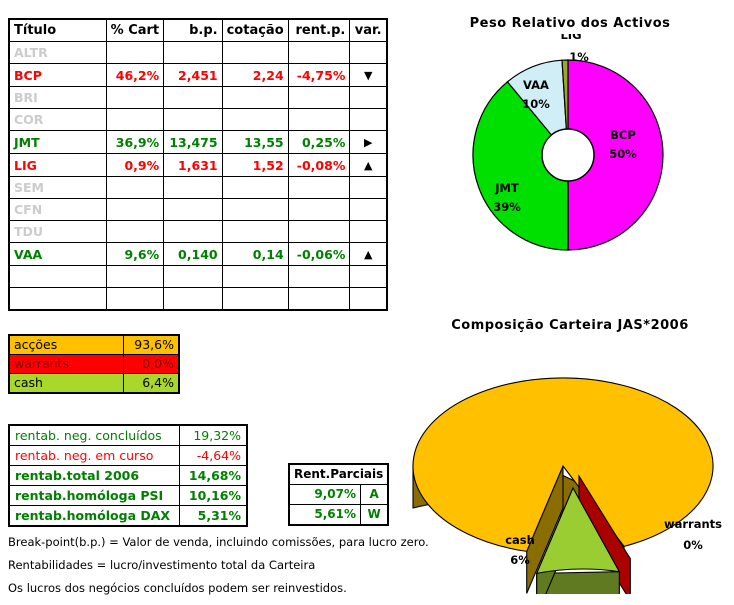  Describe the element at coordinates (57, 276) in the screenshot. I see `cell-titulo` at that location.